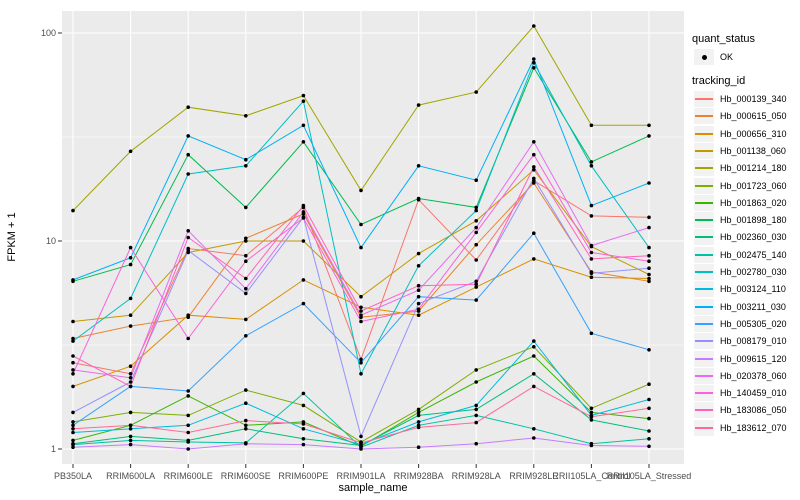 The height and width of the screenshot is (500, 800). I want to click on x-tick-label: RRIM928LE, so click(534, 476).